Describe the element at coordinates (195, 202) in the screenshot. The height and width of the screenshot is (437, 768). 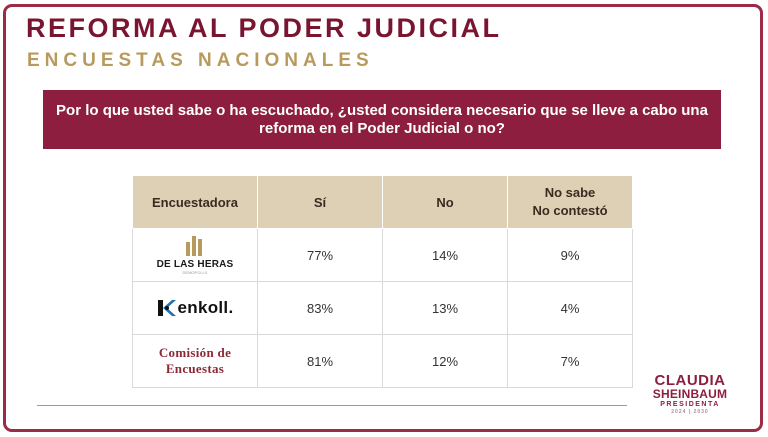
I see `header-pollster: Encuestadora` at that location.